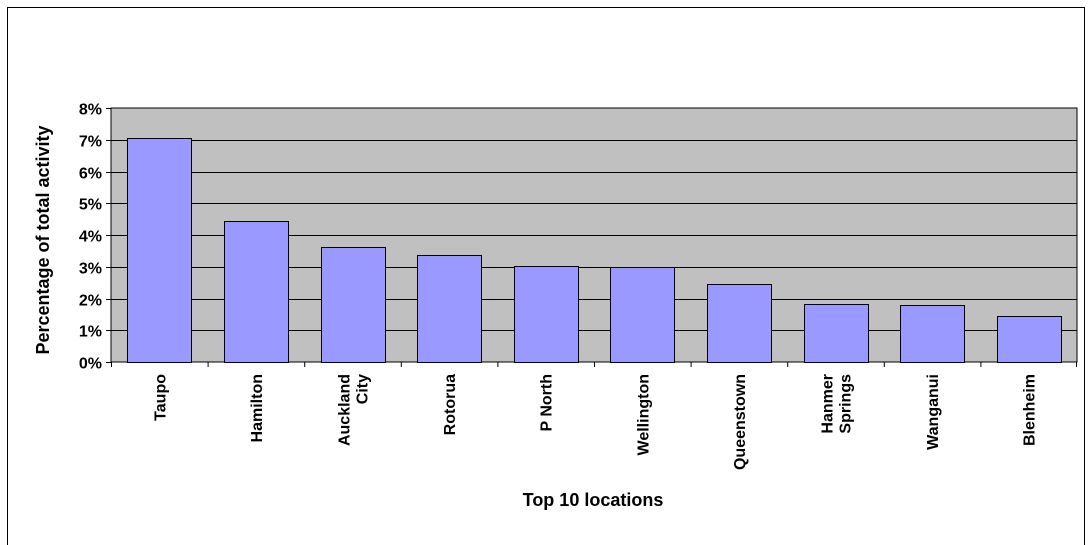  Describe the element at coordinates (90, 269) in the screenshot. I see `y-tick-label: 3%` at that location.